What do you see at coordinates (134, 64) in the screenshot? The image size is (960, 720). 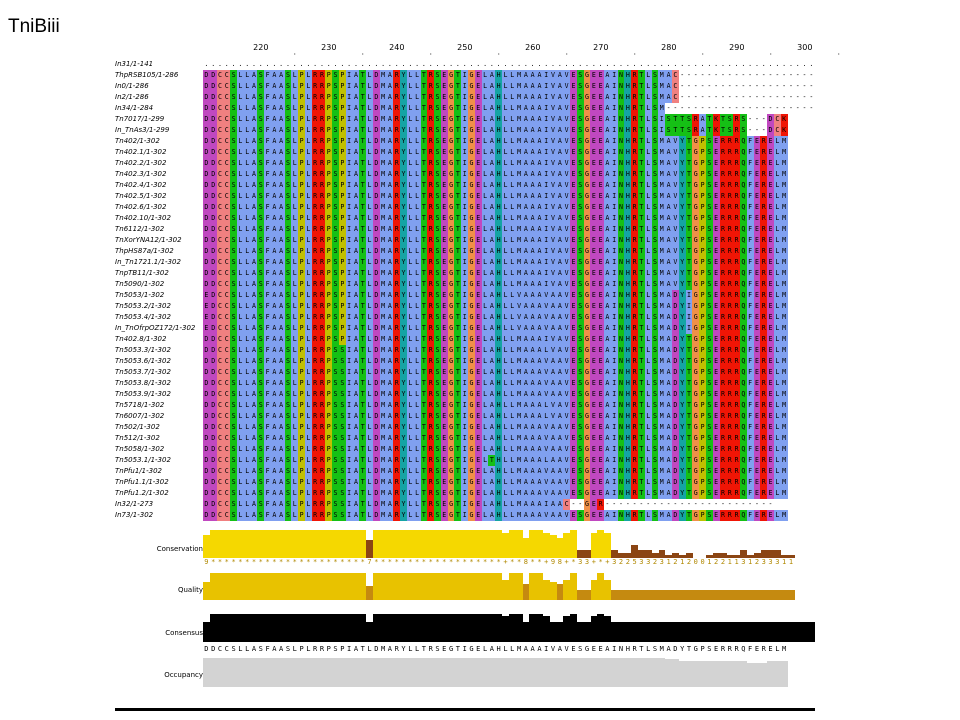 I see `sequence-name: In31/1-141` at bounding box center [134, 64].